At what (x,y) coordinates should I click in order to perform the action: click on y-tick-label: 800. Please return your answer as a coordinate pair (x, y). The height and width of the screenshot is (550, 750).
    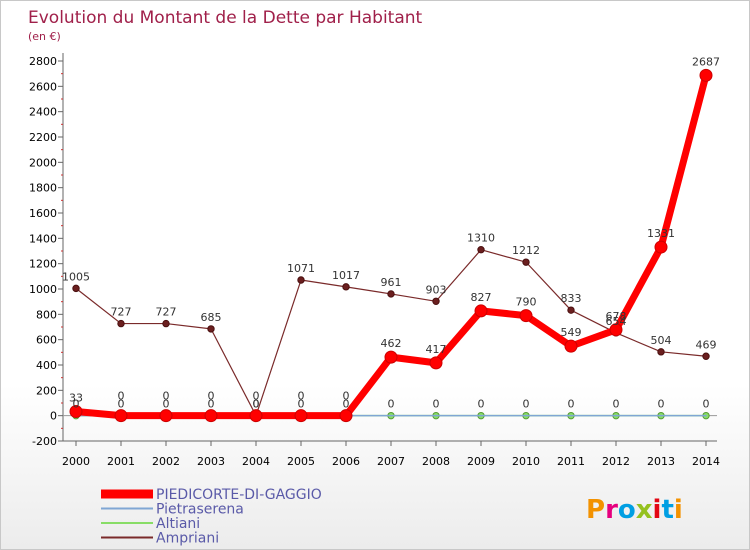
    Looking at the image, I should click on (46, 314).